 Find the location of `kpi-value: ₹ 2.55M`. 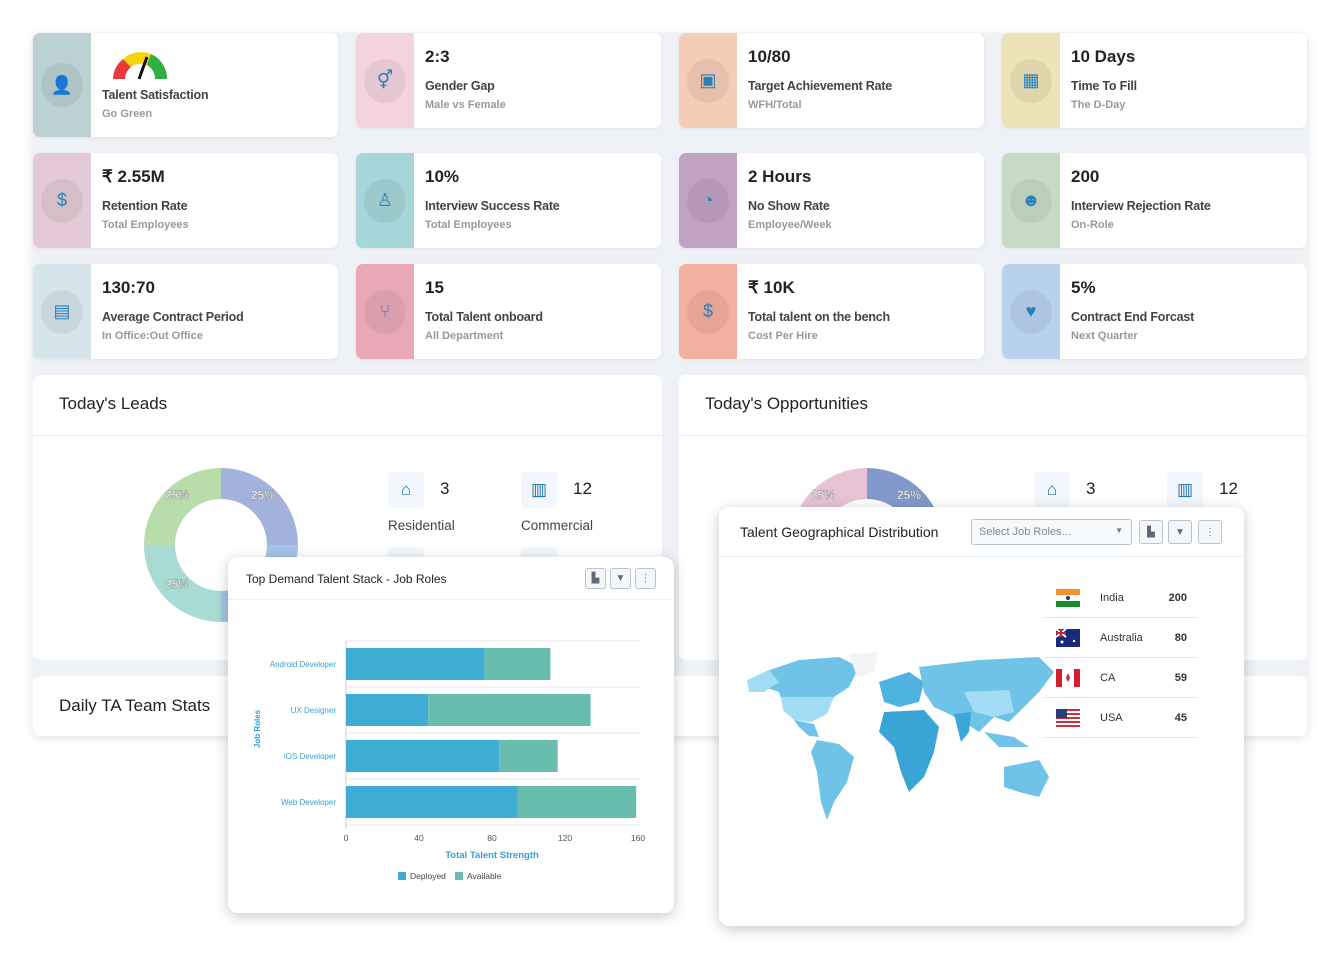

kpi-value: ₹ 2.55M is located at coordinates (133, 176).